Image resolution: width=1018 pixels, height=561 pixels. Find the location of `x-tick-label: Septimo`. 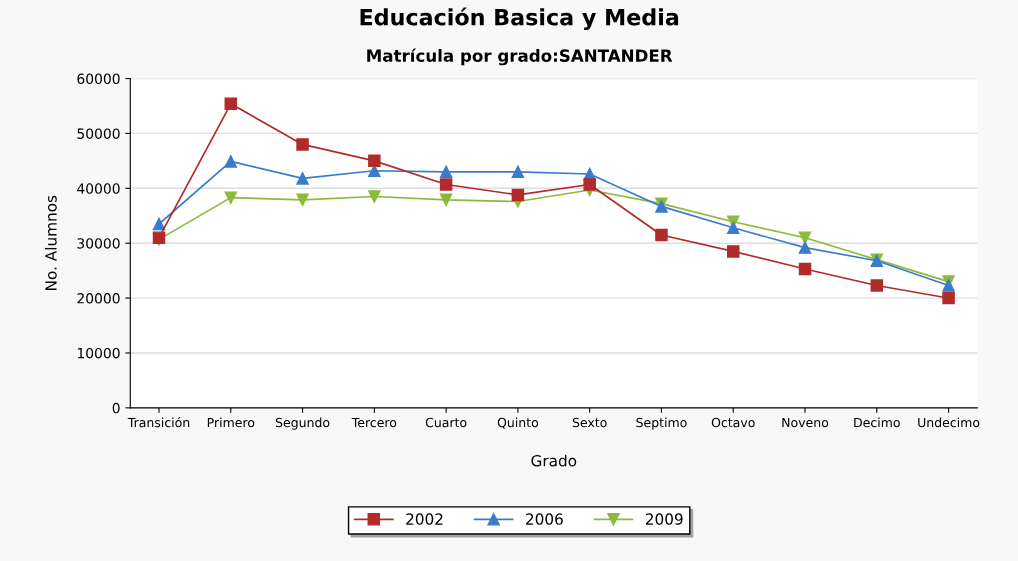

x-tick-label: Septimo is located at coordinates (661, 423).